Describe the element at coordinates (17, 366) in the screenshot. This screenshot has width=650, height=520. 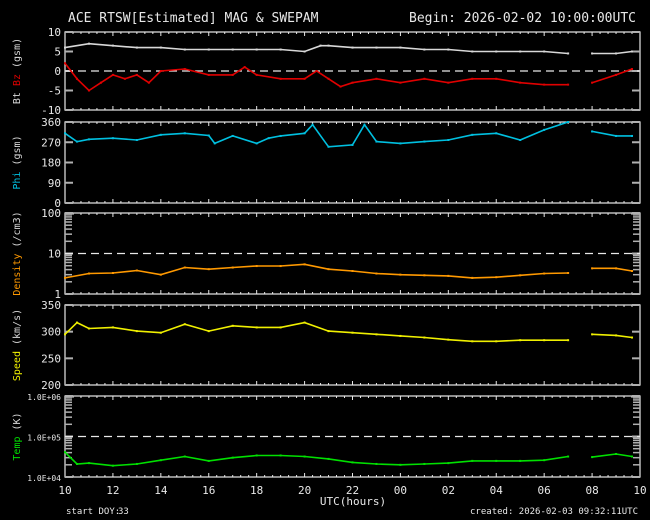
I see `y-axis-label-part: Speed` at that location.